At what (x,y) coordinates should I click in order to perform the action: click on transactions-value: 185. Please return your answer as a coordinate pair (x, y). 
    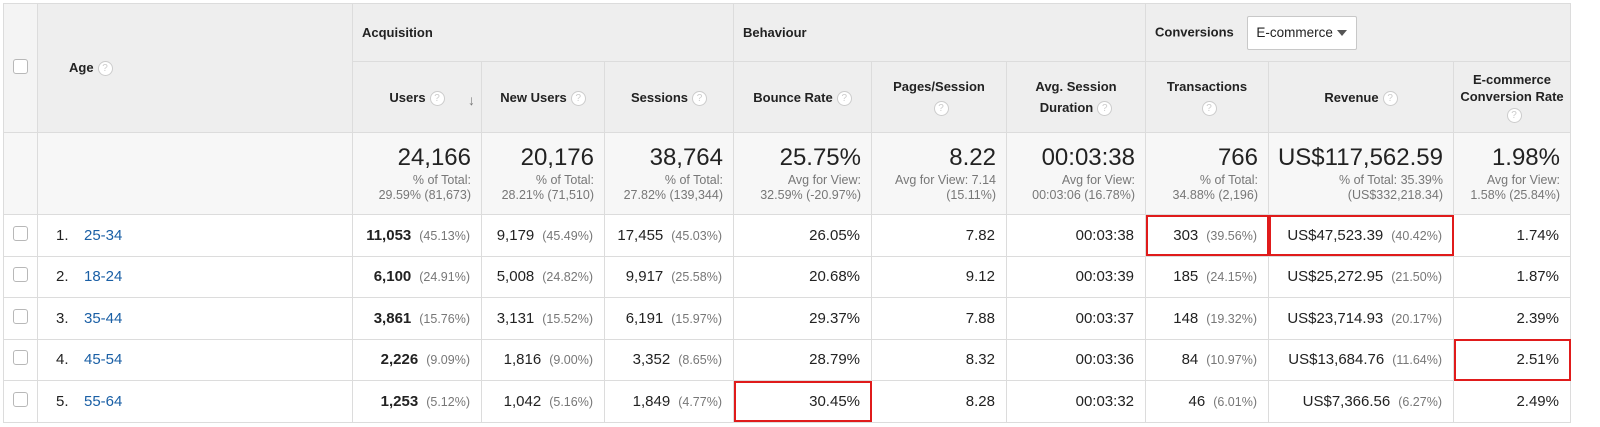
    Looking at the image, I should click on (1186, 277).